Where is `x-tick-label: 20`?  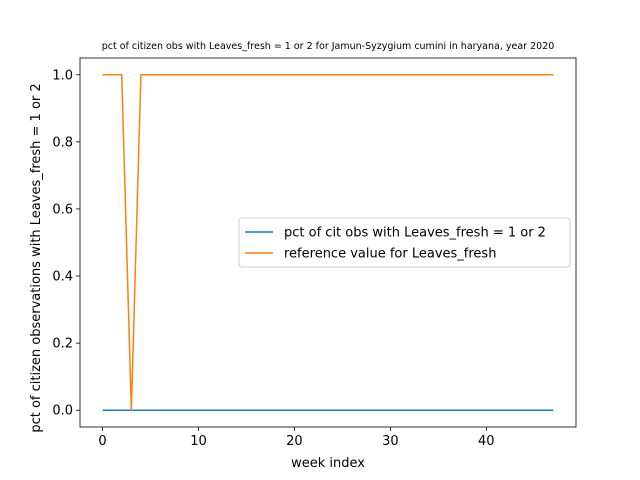 x-tick-label: 20 is located at coordinates (294, 441).